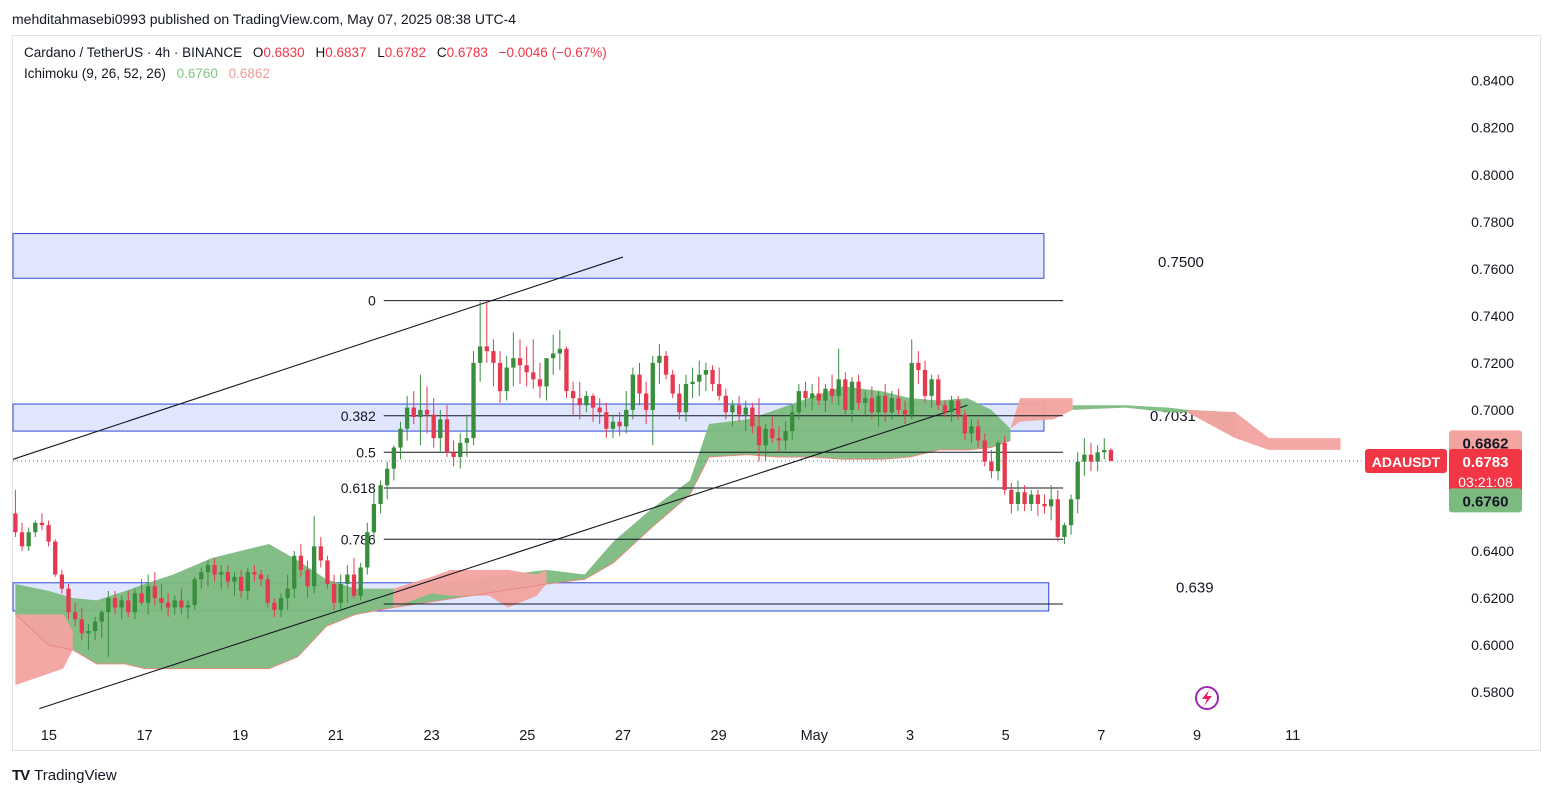 This screenshot has height=798, width=1554. I want to click on current-price-badge, so click(1485, 470).